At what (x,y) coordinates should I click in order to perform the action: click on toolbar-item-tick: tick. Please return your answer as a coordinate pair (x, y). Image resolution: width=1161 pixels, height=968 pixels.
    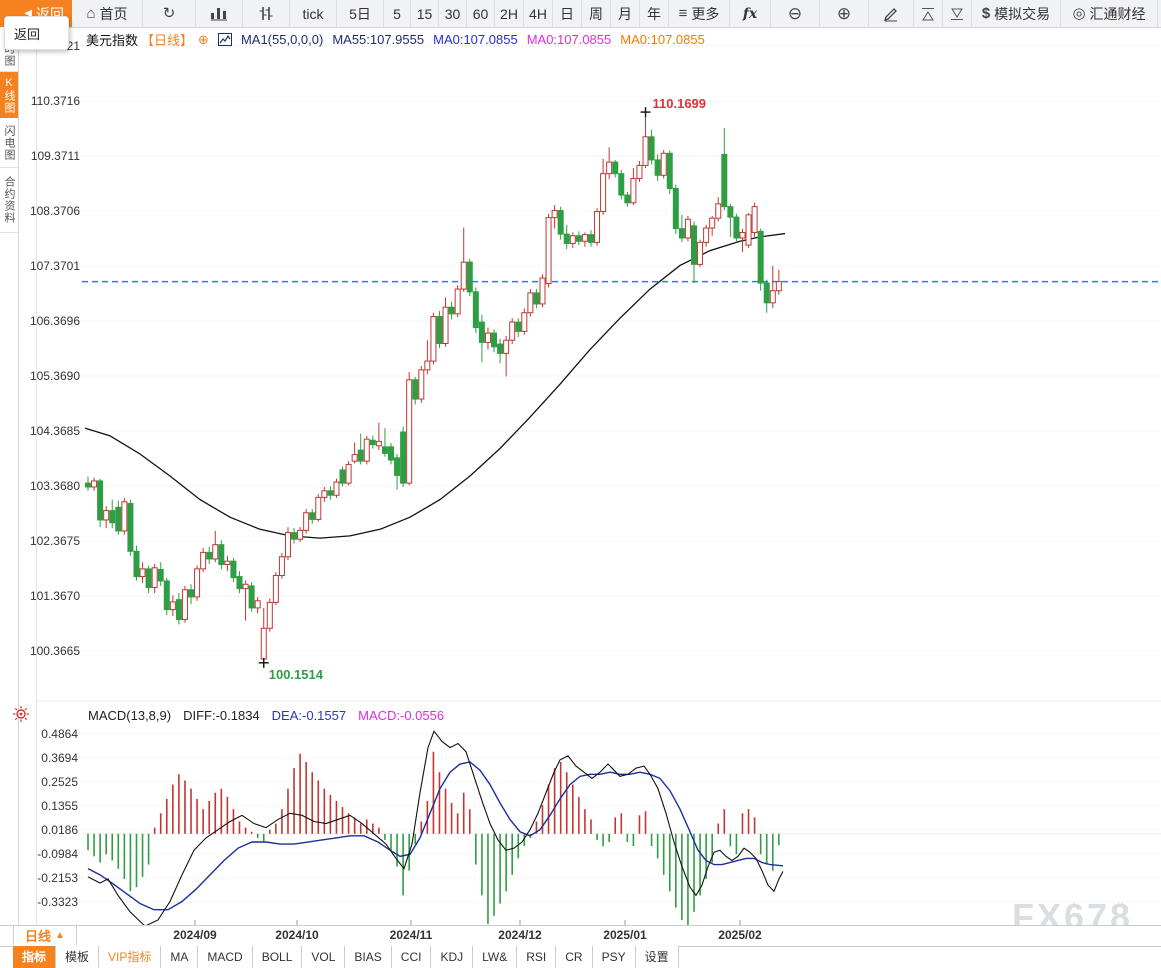
    Looking at the image, I should click on (313, 13).